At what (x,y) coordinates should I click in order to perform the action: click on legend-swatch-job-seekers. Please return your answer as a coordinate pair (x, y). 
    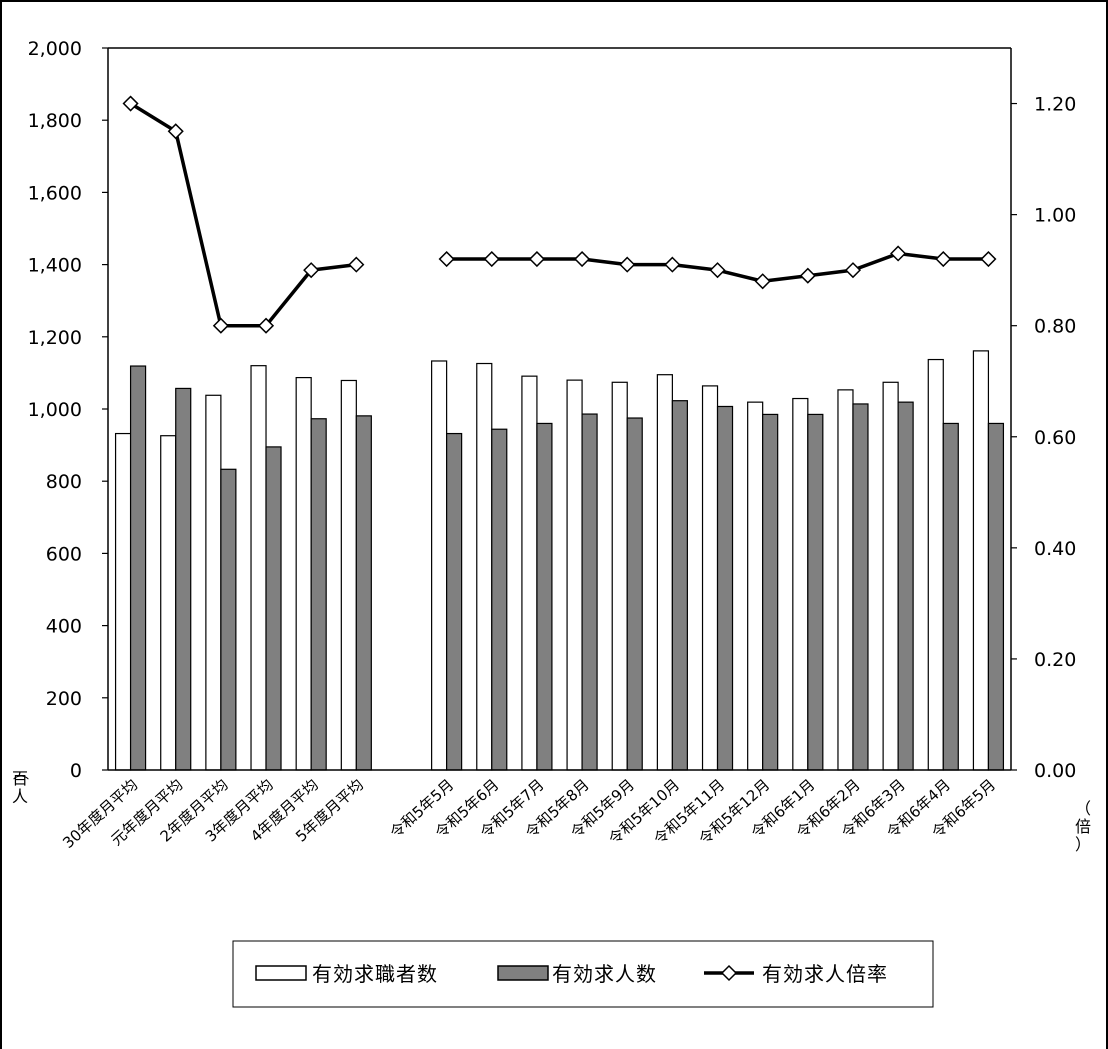
    Looking at the image, I should click on (281, 973).